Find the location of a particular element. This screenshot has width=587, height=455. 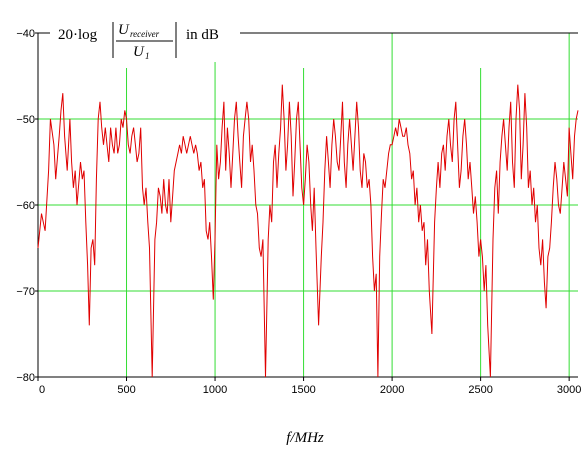

x-tick-label: 2000 is located at coordinates (392, 390).